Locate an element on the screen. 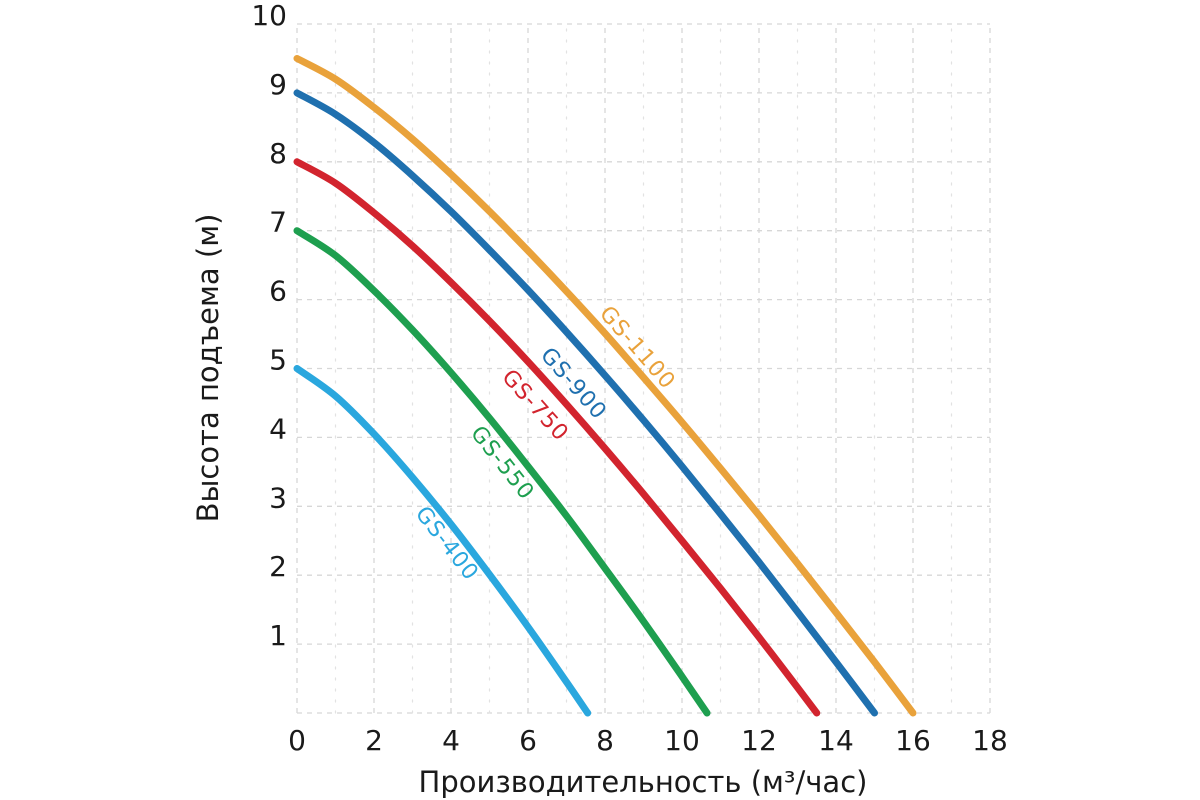 This screenshot has width=1200, height=800. y-tick-label-4: 4 is located at coordinates (278, 428).